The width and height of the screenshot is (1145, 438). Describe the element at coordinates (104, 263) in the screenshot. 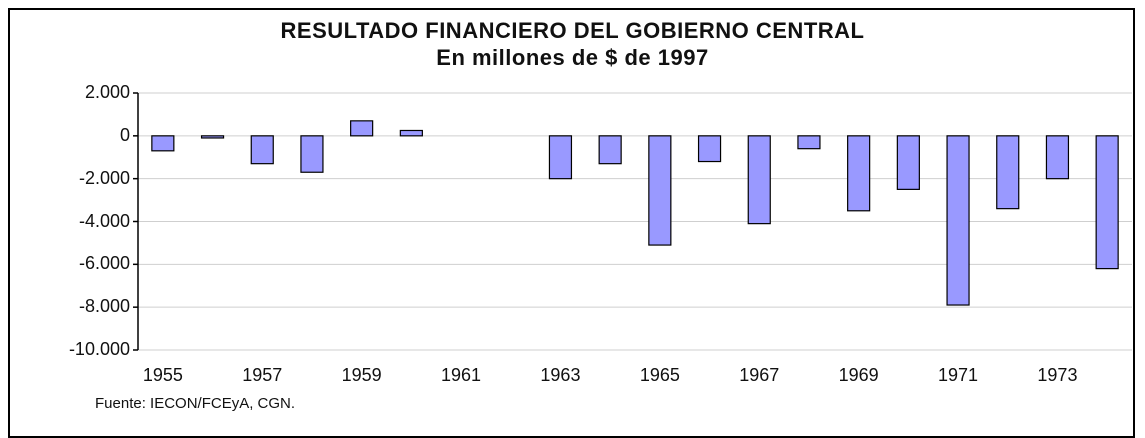

I see `y-tick-label: -6.000` at that location.